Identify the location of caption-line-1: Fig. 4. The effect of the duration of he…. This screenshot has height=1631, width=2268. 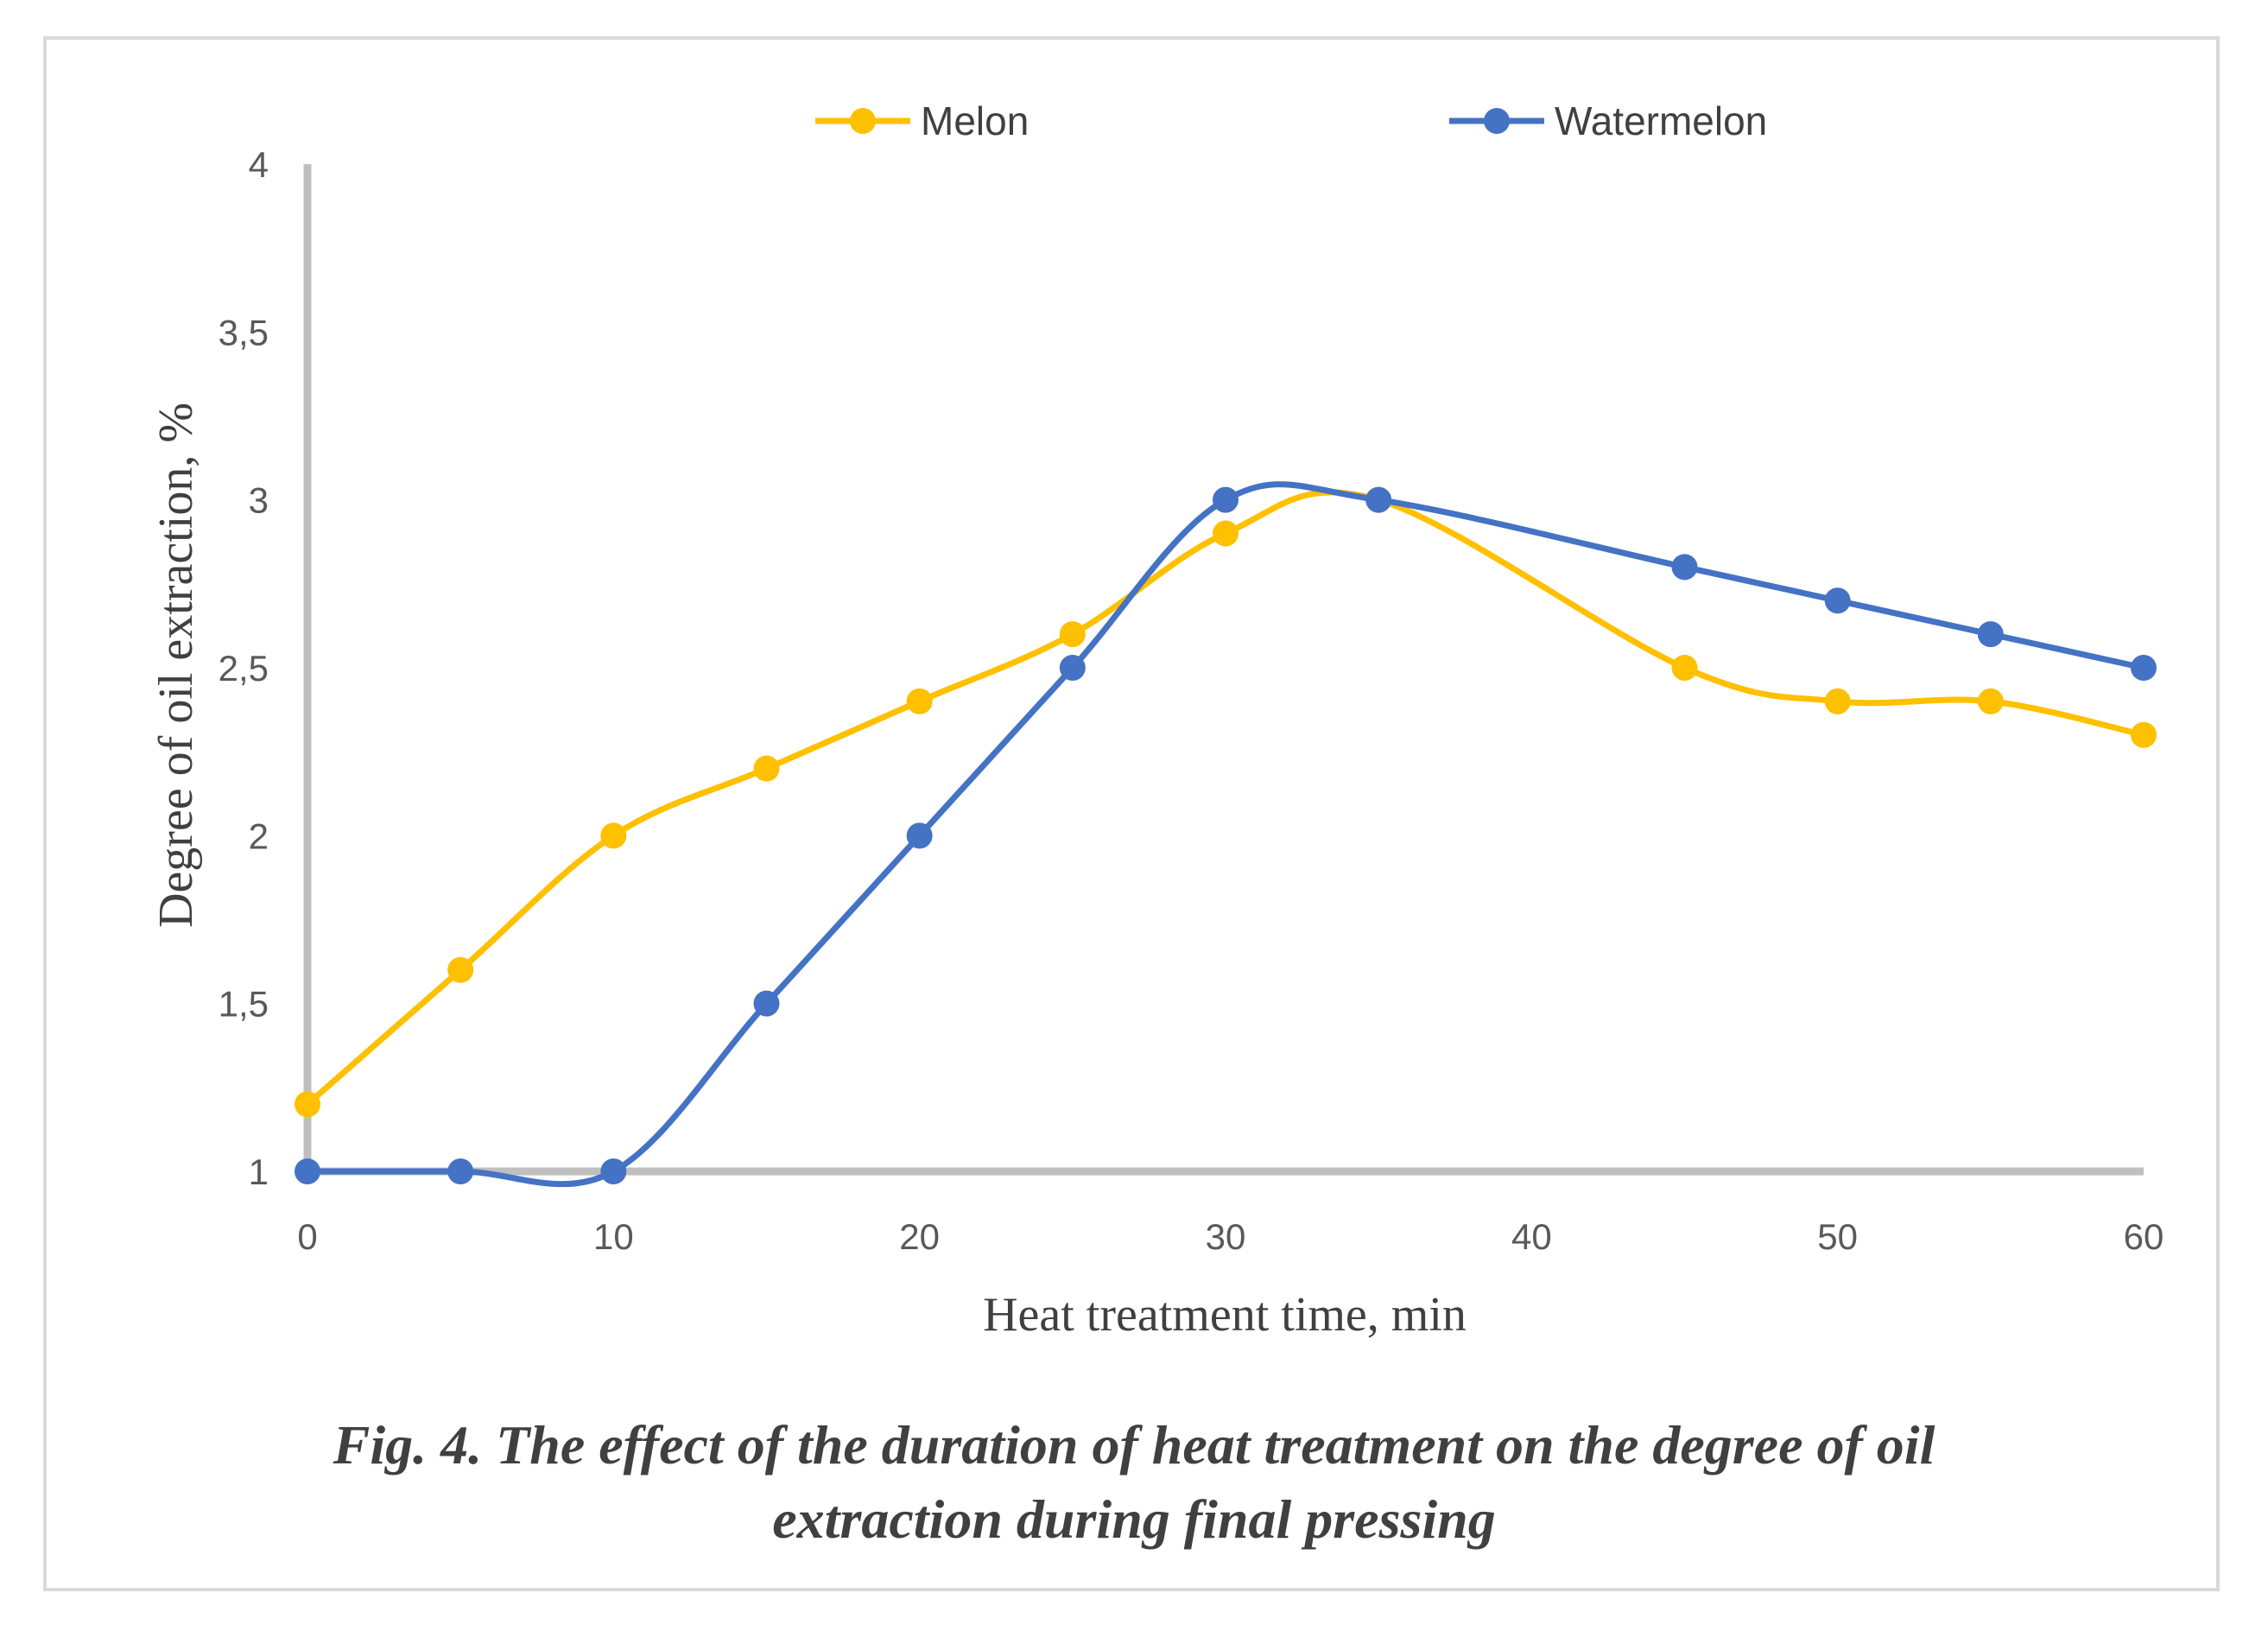
(1134, 1445).